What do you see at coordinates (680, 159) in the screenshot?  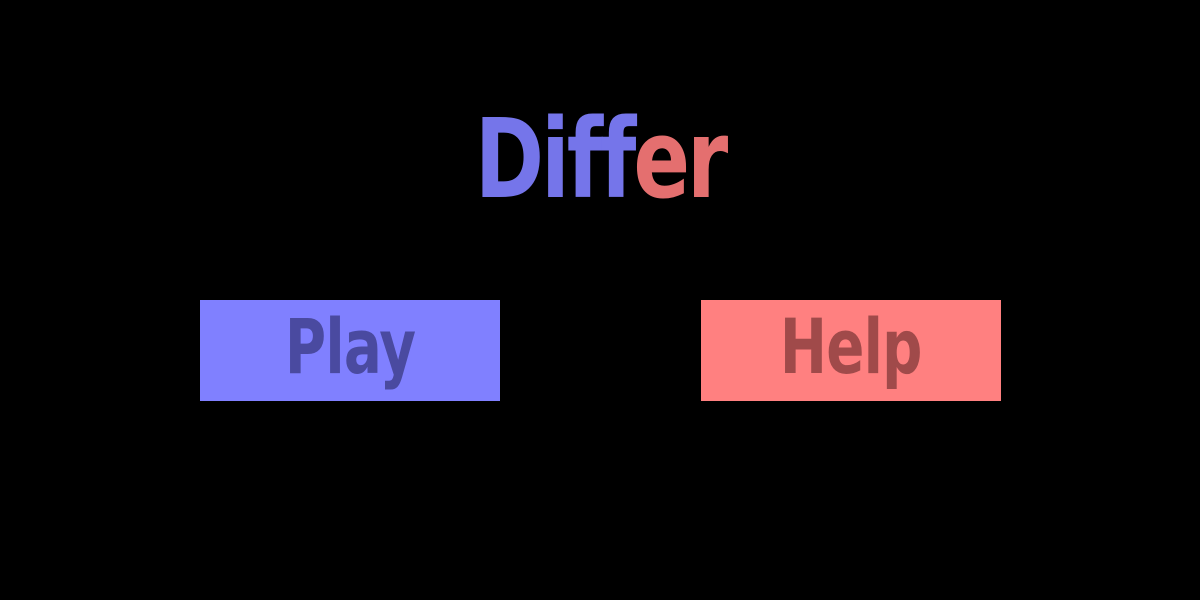 I see `game-title-part-2: er` at bounding box center [680, 159].